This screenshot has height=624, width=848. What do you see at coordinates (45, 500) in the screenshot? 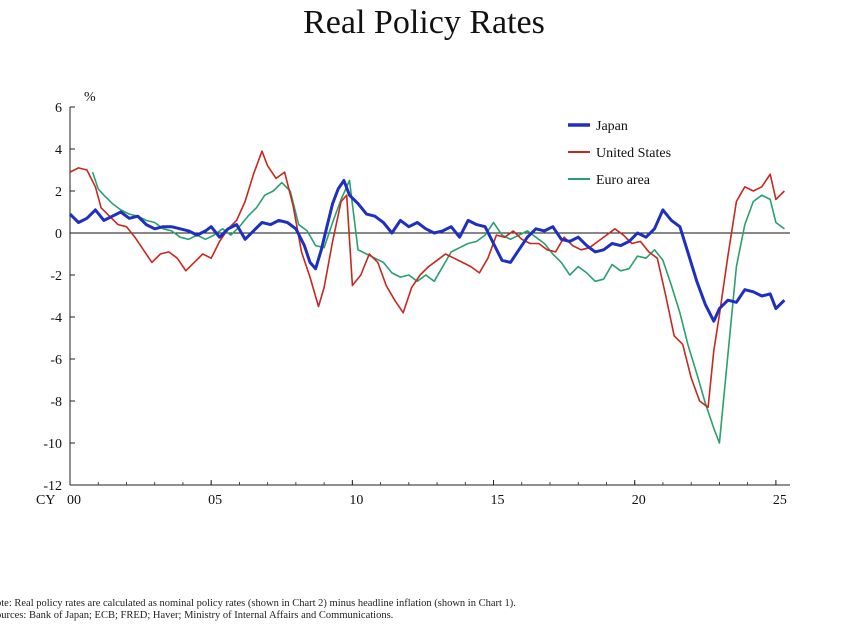
I see `x-axis-label: CY` at bounding box center [45, 500].